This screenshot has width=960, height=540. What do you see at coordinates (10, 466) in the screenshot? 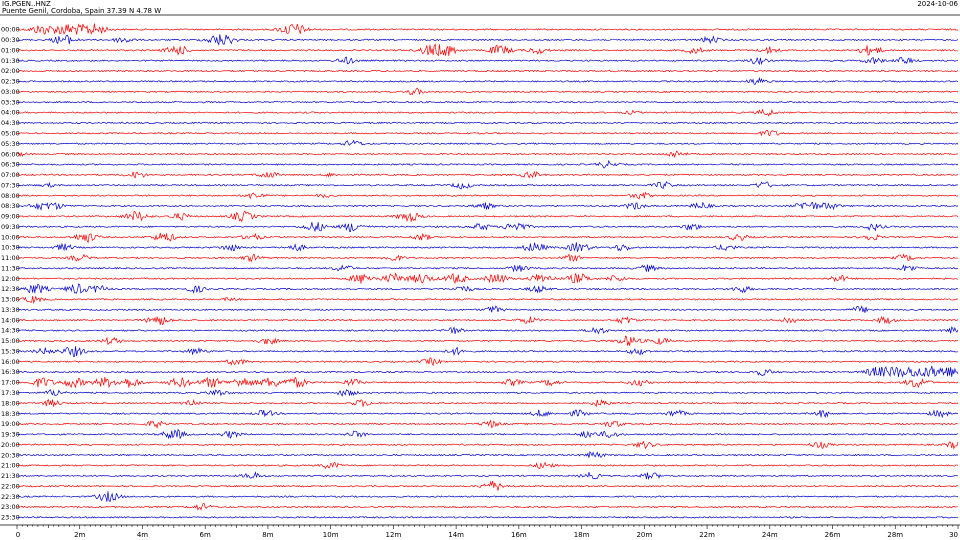
I see `row-label-21:00: 21:00` at bounding box center [10, 466].